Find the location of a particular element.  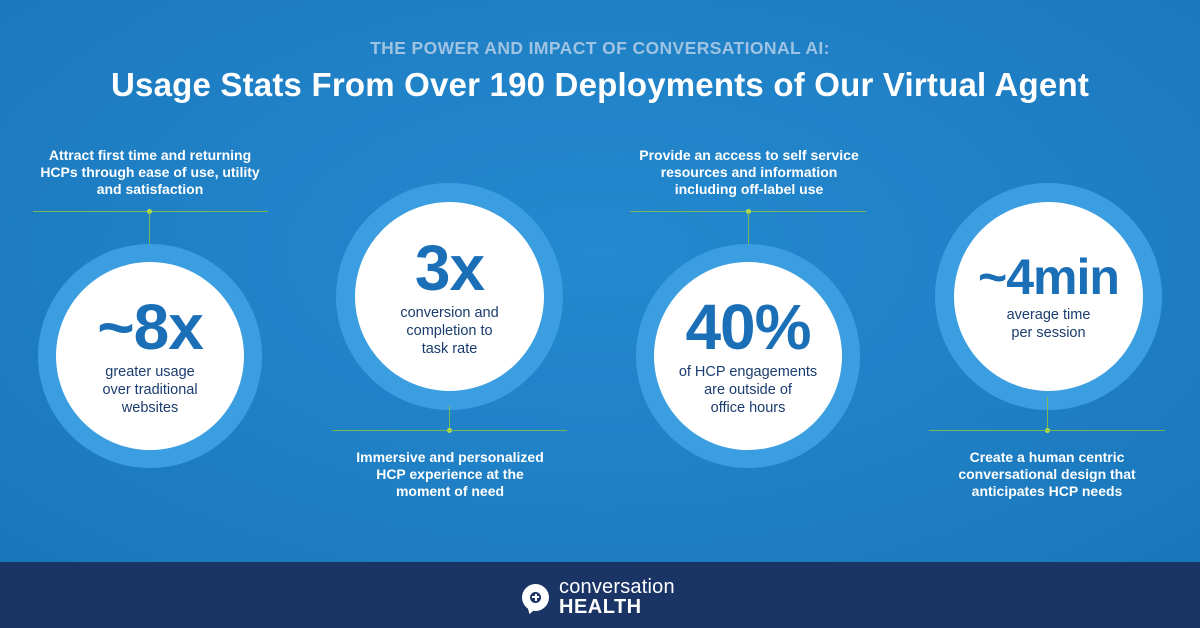

stat-4-value: ~4min is located at coordinates (1049, 276).